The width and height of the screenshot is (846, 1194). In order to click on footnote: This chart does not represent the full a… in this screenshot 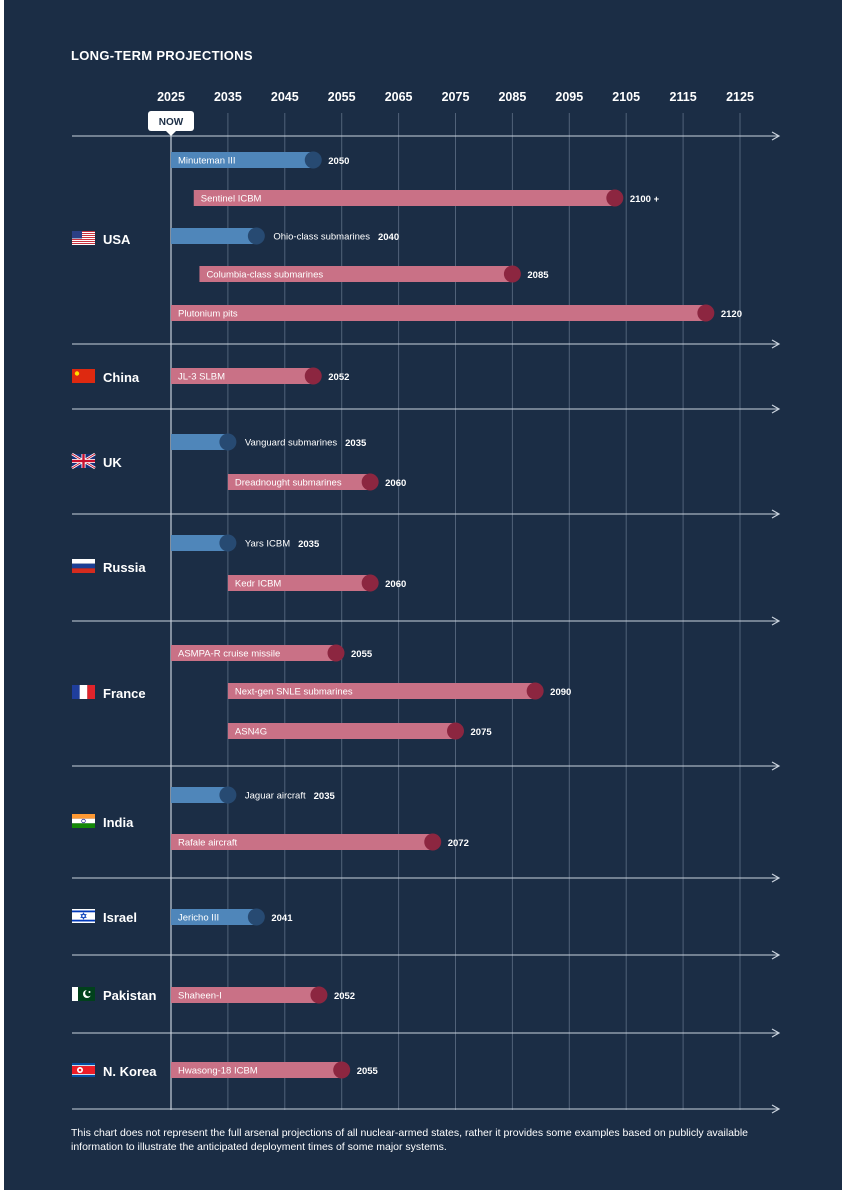, I will do `click(410, 1140)`.